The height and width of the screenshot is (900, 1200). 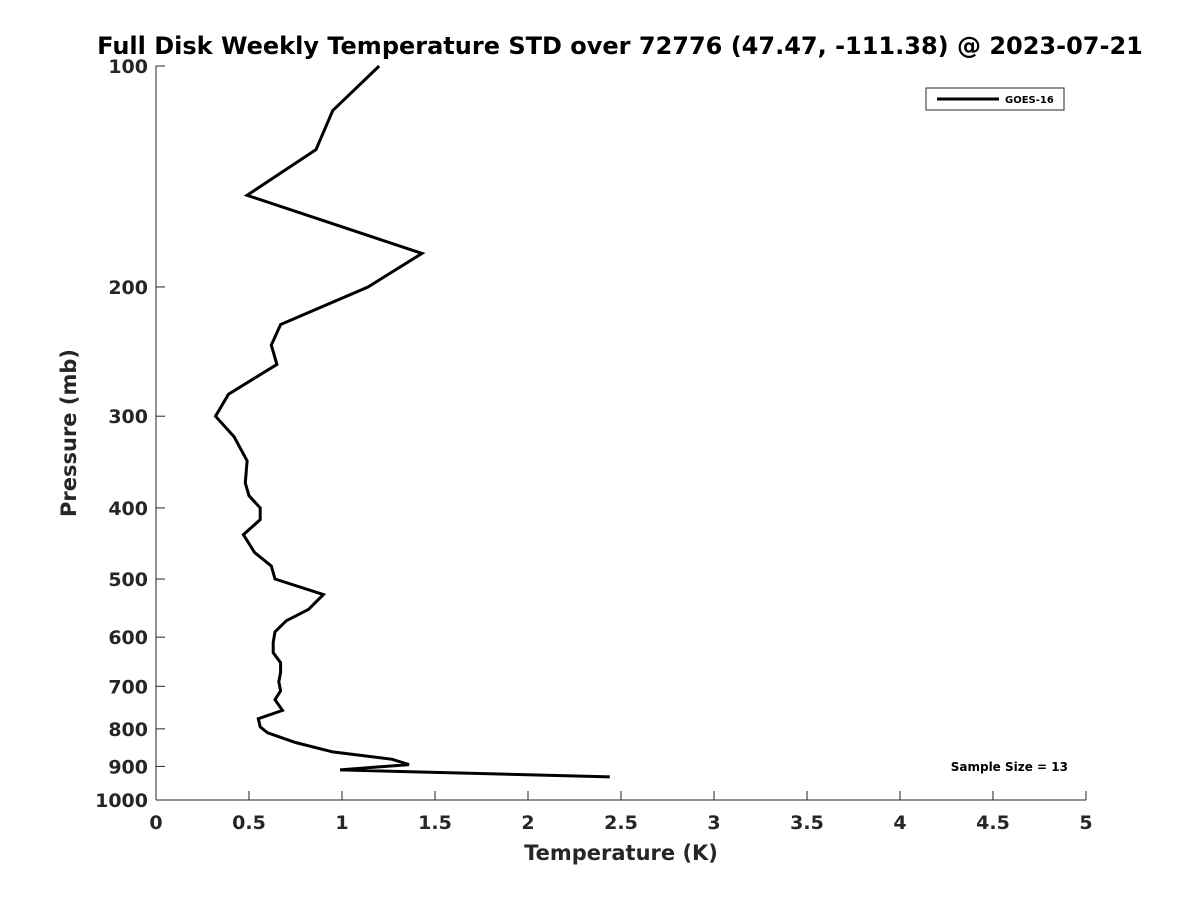 What do you see at coordinates (128, 417) in the screenshot?
I see `y-tick-label: 300` at bounding box center [128, 417].